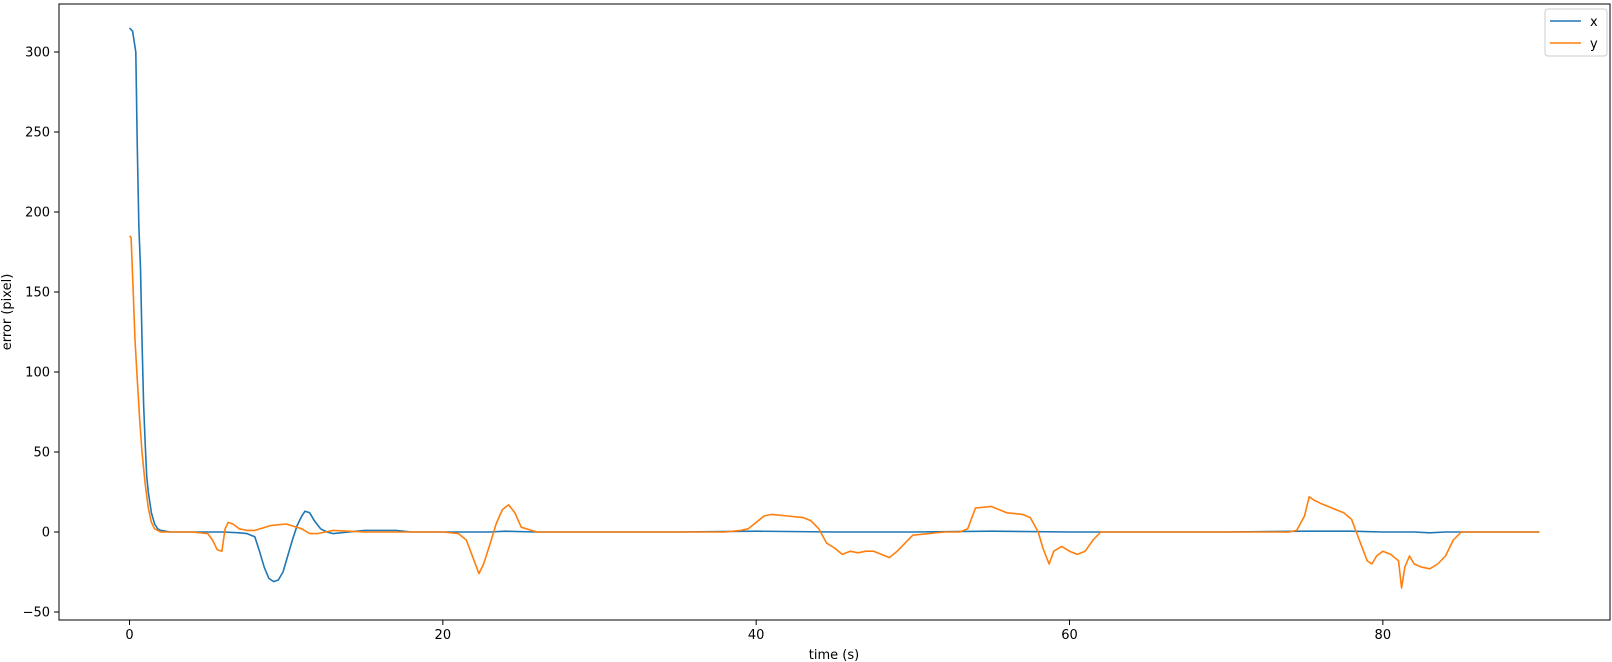 The height and width of the screenshot is (662, 1612). Describe the element at coordinates (7, 312) in the screenshot. I see `y-axis-label: error (pixel)` at that location.